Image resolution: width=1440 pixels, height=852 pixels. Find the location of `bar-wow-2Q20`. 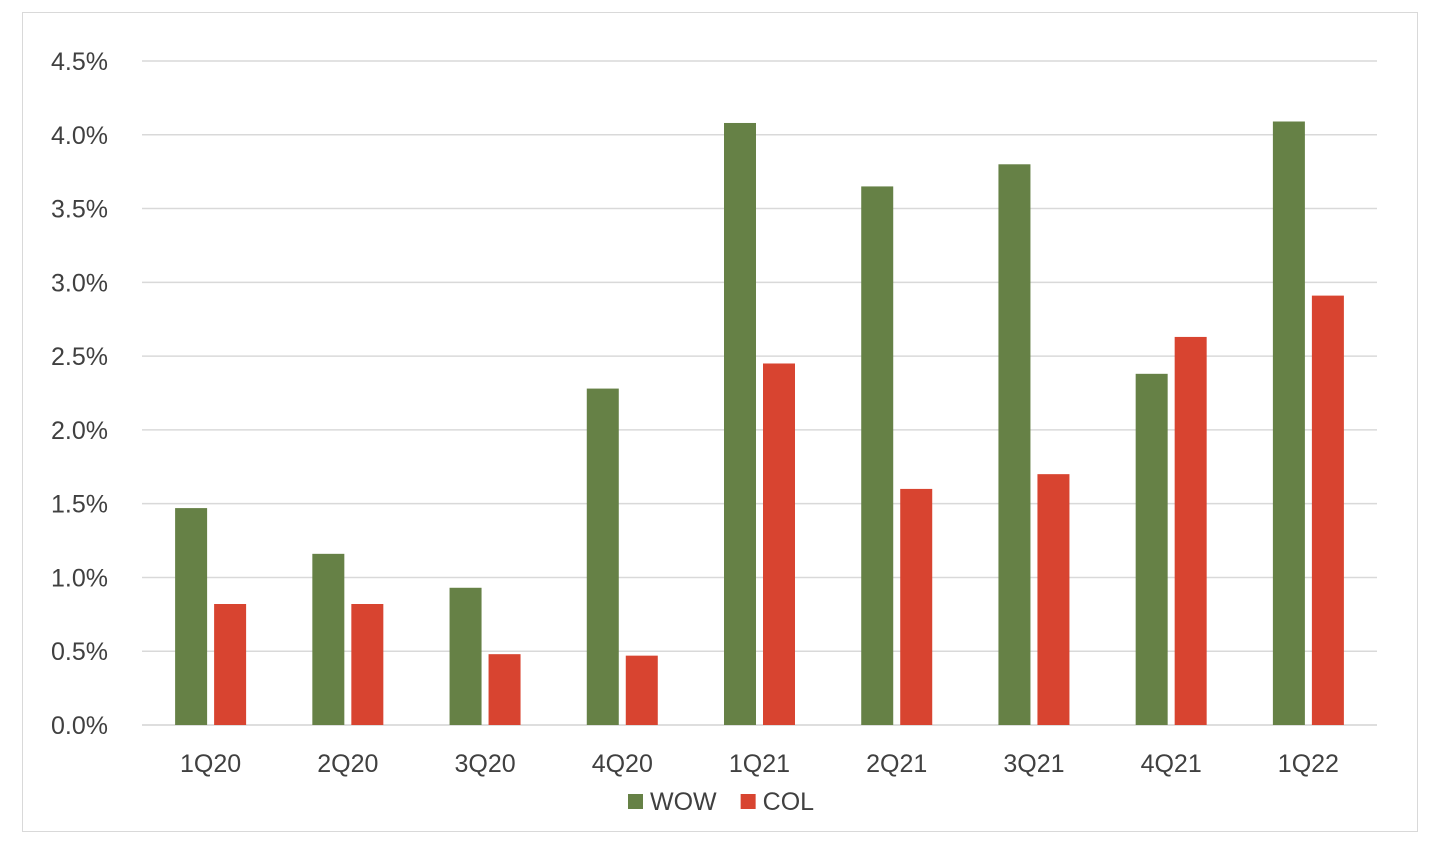

bar-wow-2Q20 is located at coordinates (328, 639).